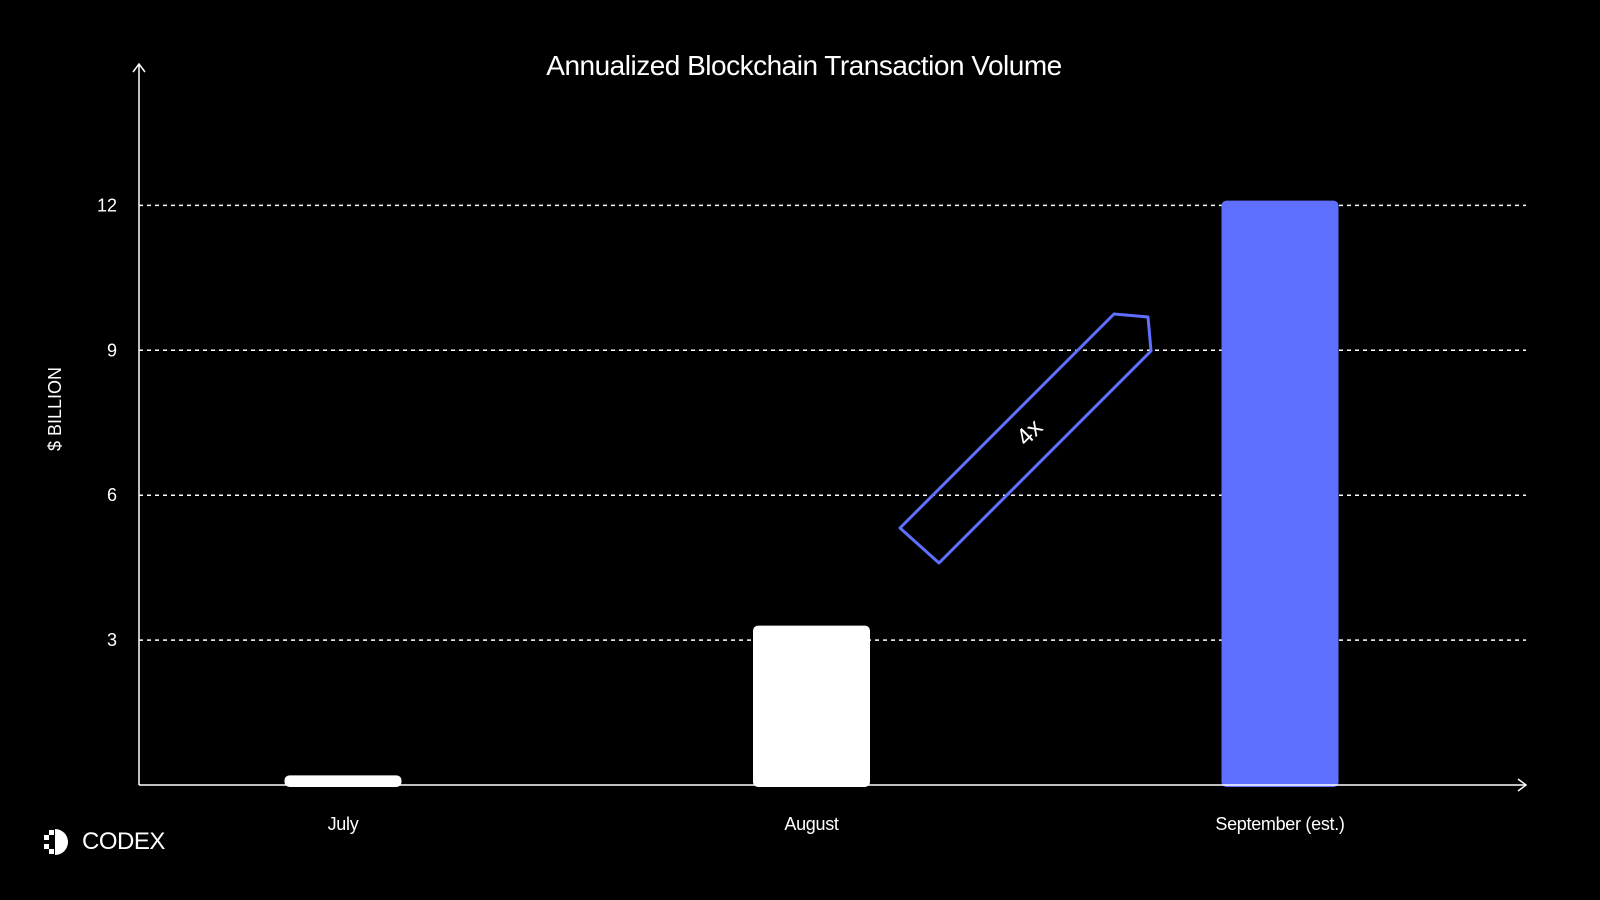  I want to click on category-labels: July August September (est.), so click(836, 824).